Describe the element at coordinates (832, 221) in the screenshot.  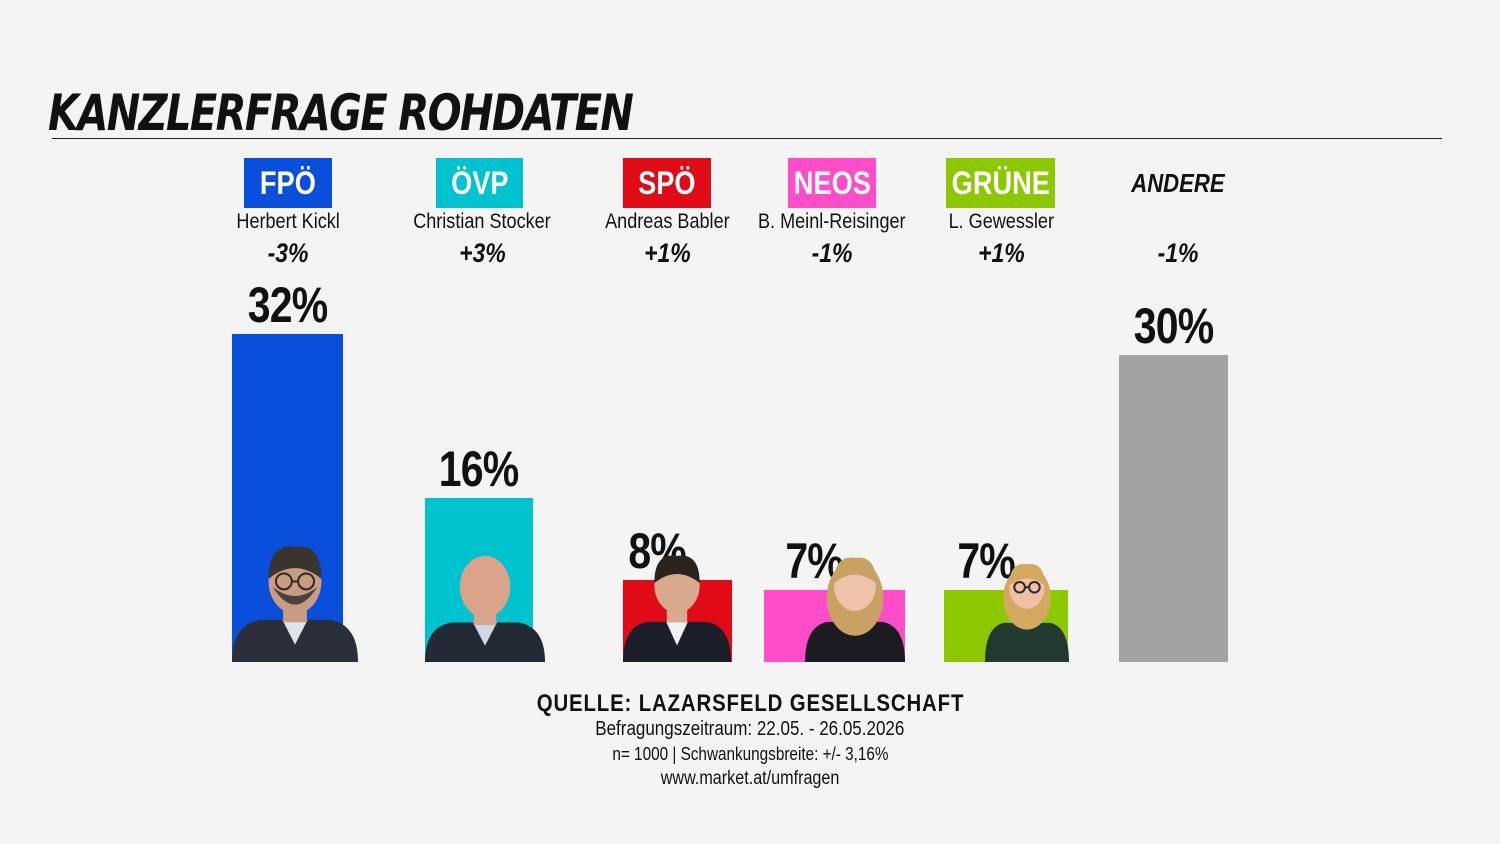
I see `candidate-name-neos: B. Meinl-Reisinger` at that location.